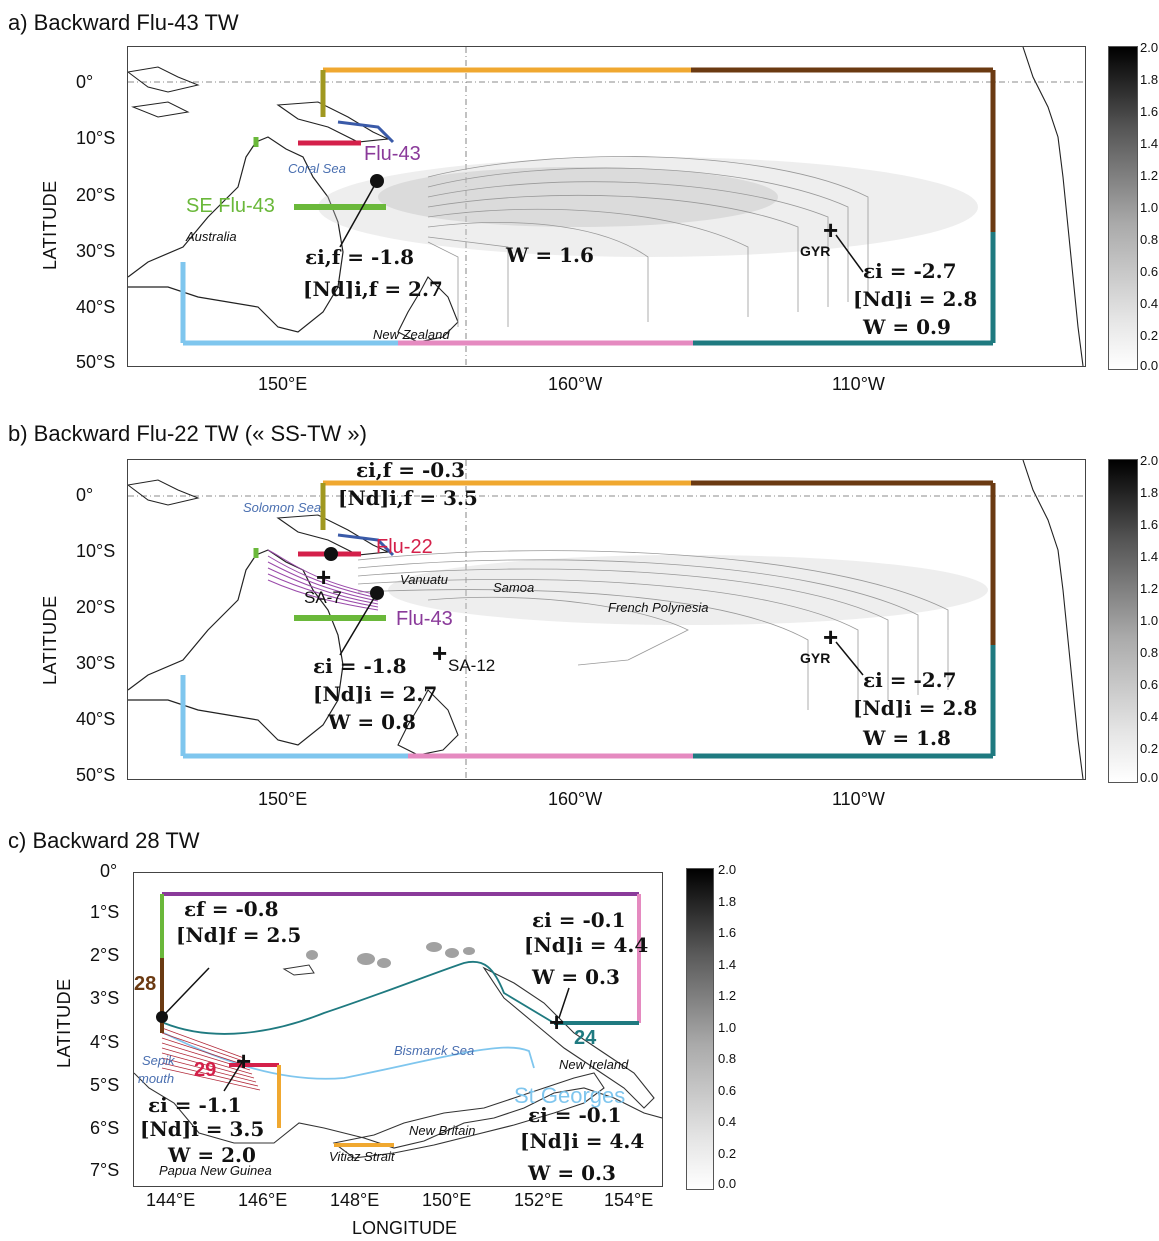 The height and width of the screenshot is (1241, 1159). What do you see at coordinates (629, 1200) in the screenshot?
I see `x-tick: 154°E` at bounding box center [629, 1200].